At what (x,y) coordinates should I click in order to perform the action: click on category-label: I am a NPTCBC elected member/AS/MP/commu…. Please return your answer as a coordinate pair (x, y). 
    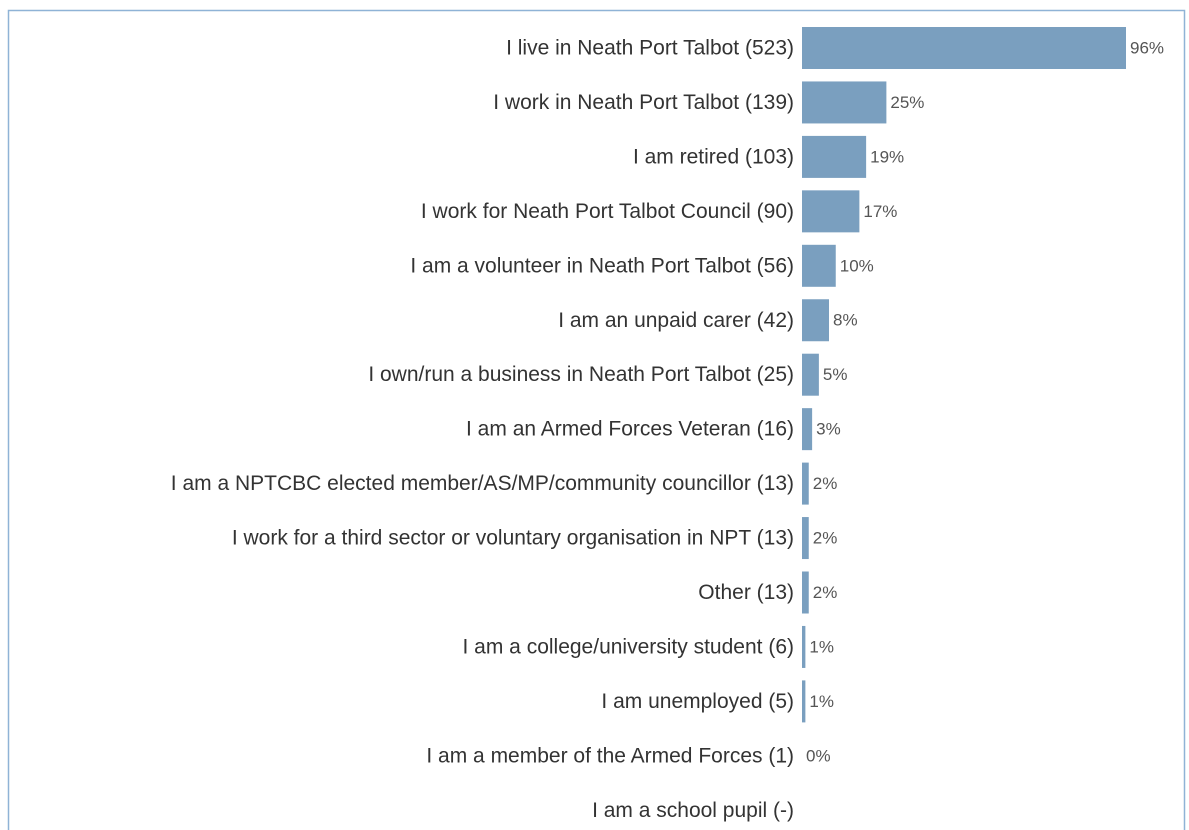
    Looking at the image, I should click on (482, 483).